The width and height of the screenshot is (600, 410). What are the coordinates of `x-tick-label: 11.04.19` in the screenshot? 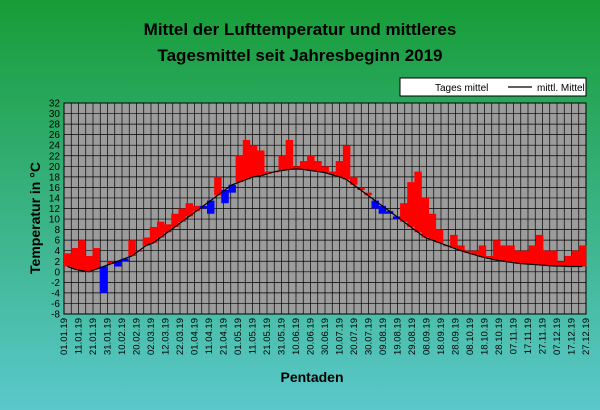 It's located at (209, 336).